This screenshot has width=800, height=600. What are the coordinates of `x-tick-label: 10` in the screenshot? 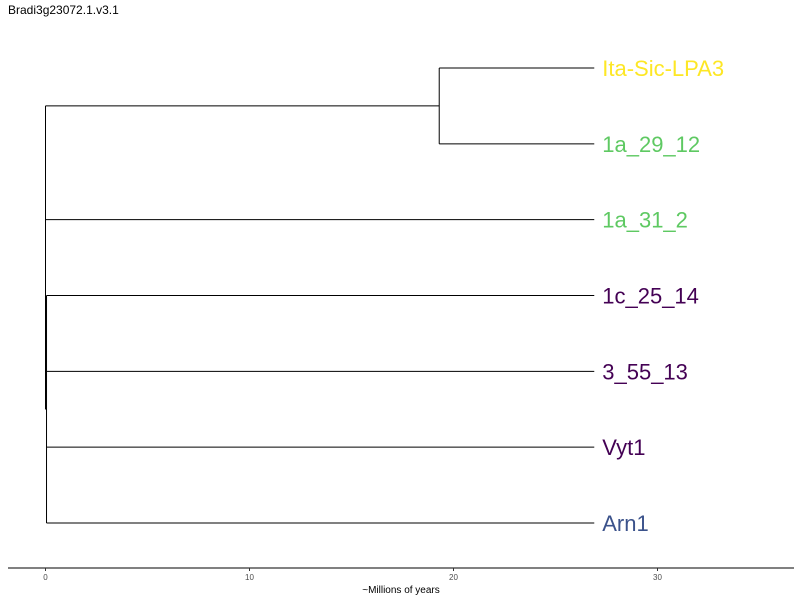 It's located at (249, 577).